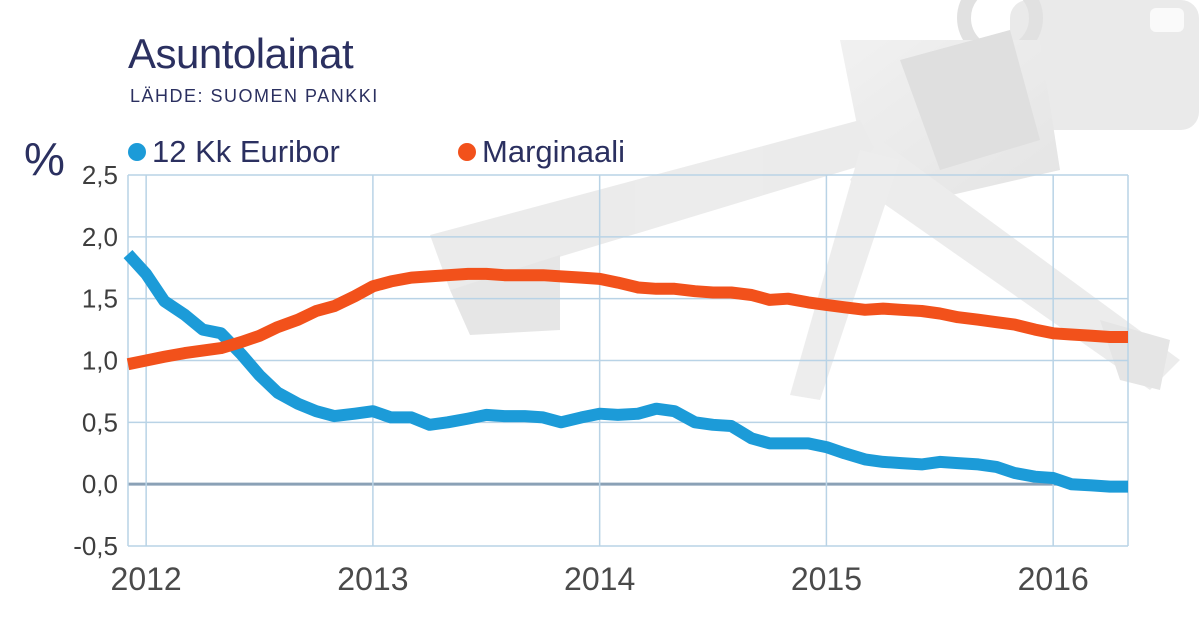  Describe the element at coordinates (100, 361) in the screenshot. I see `y-tick-label: 1,0` at that location.